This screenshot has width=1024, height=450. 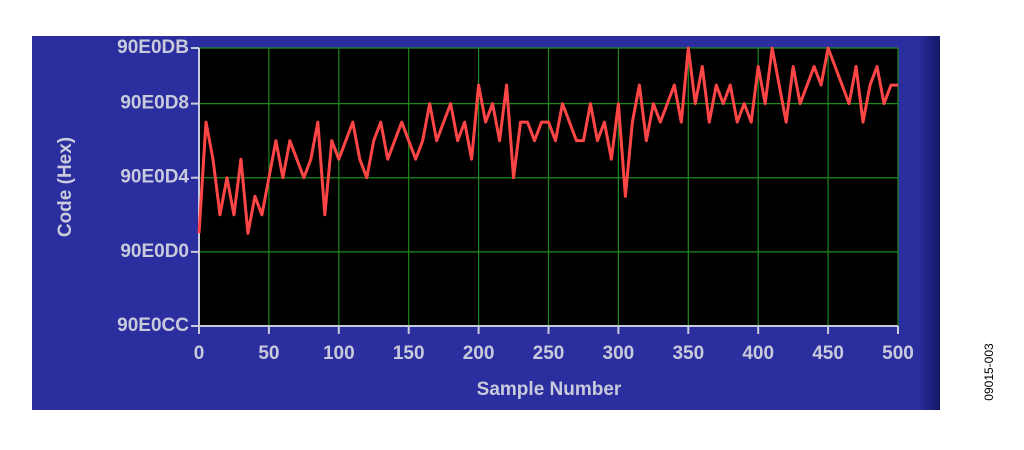 What do you see at coordinates (154, 251) in the screenshot?
I see `y-tick-label: 90E0D0` at bounding box center [154, 251].